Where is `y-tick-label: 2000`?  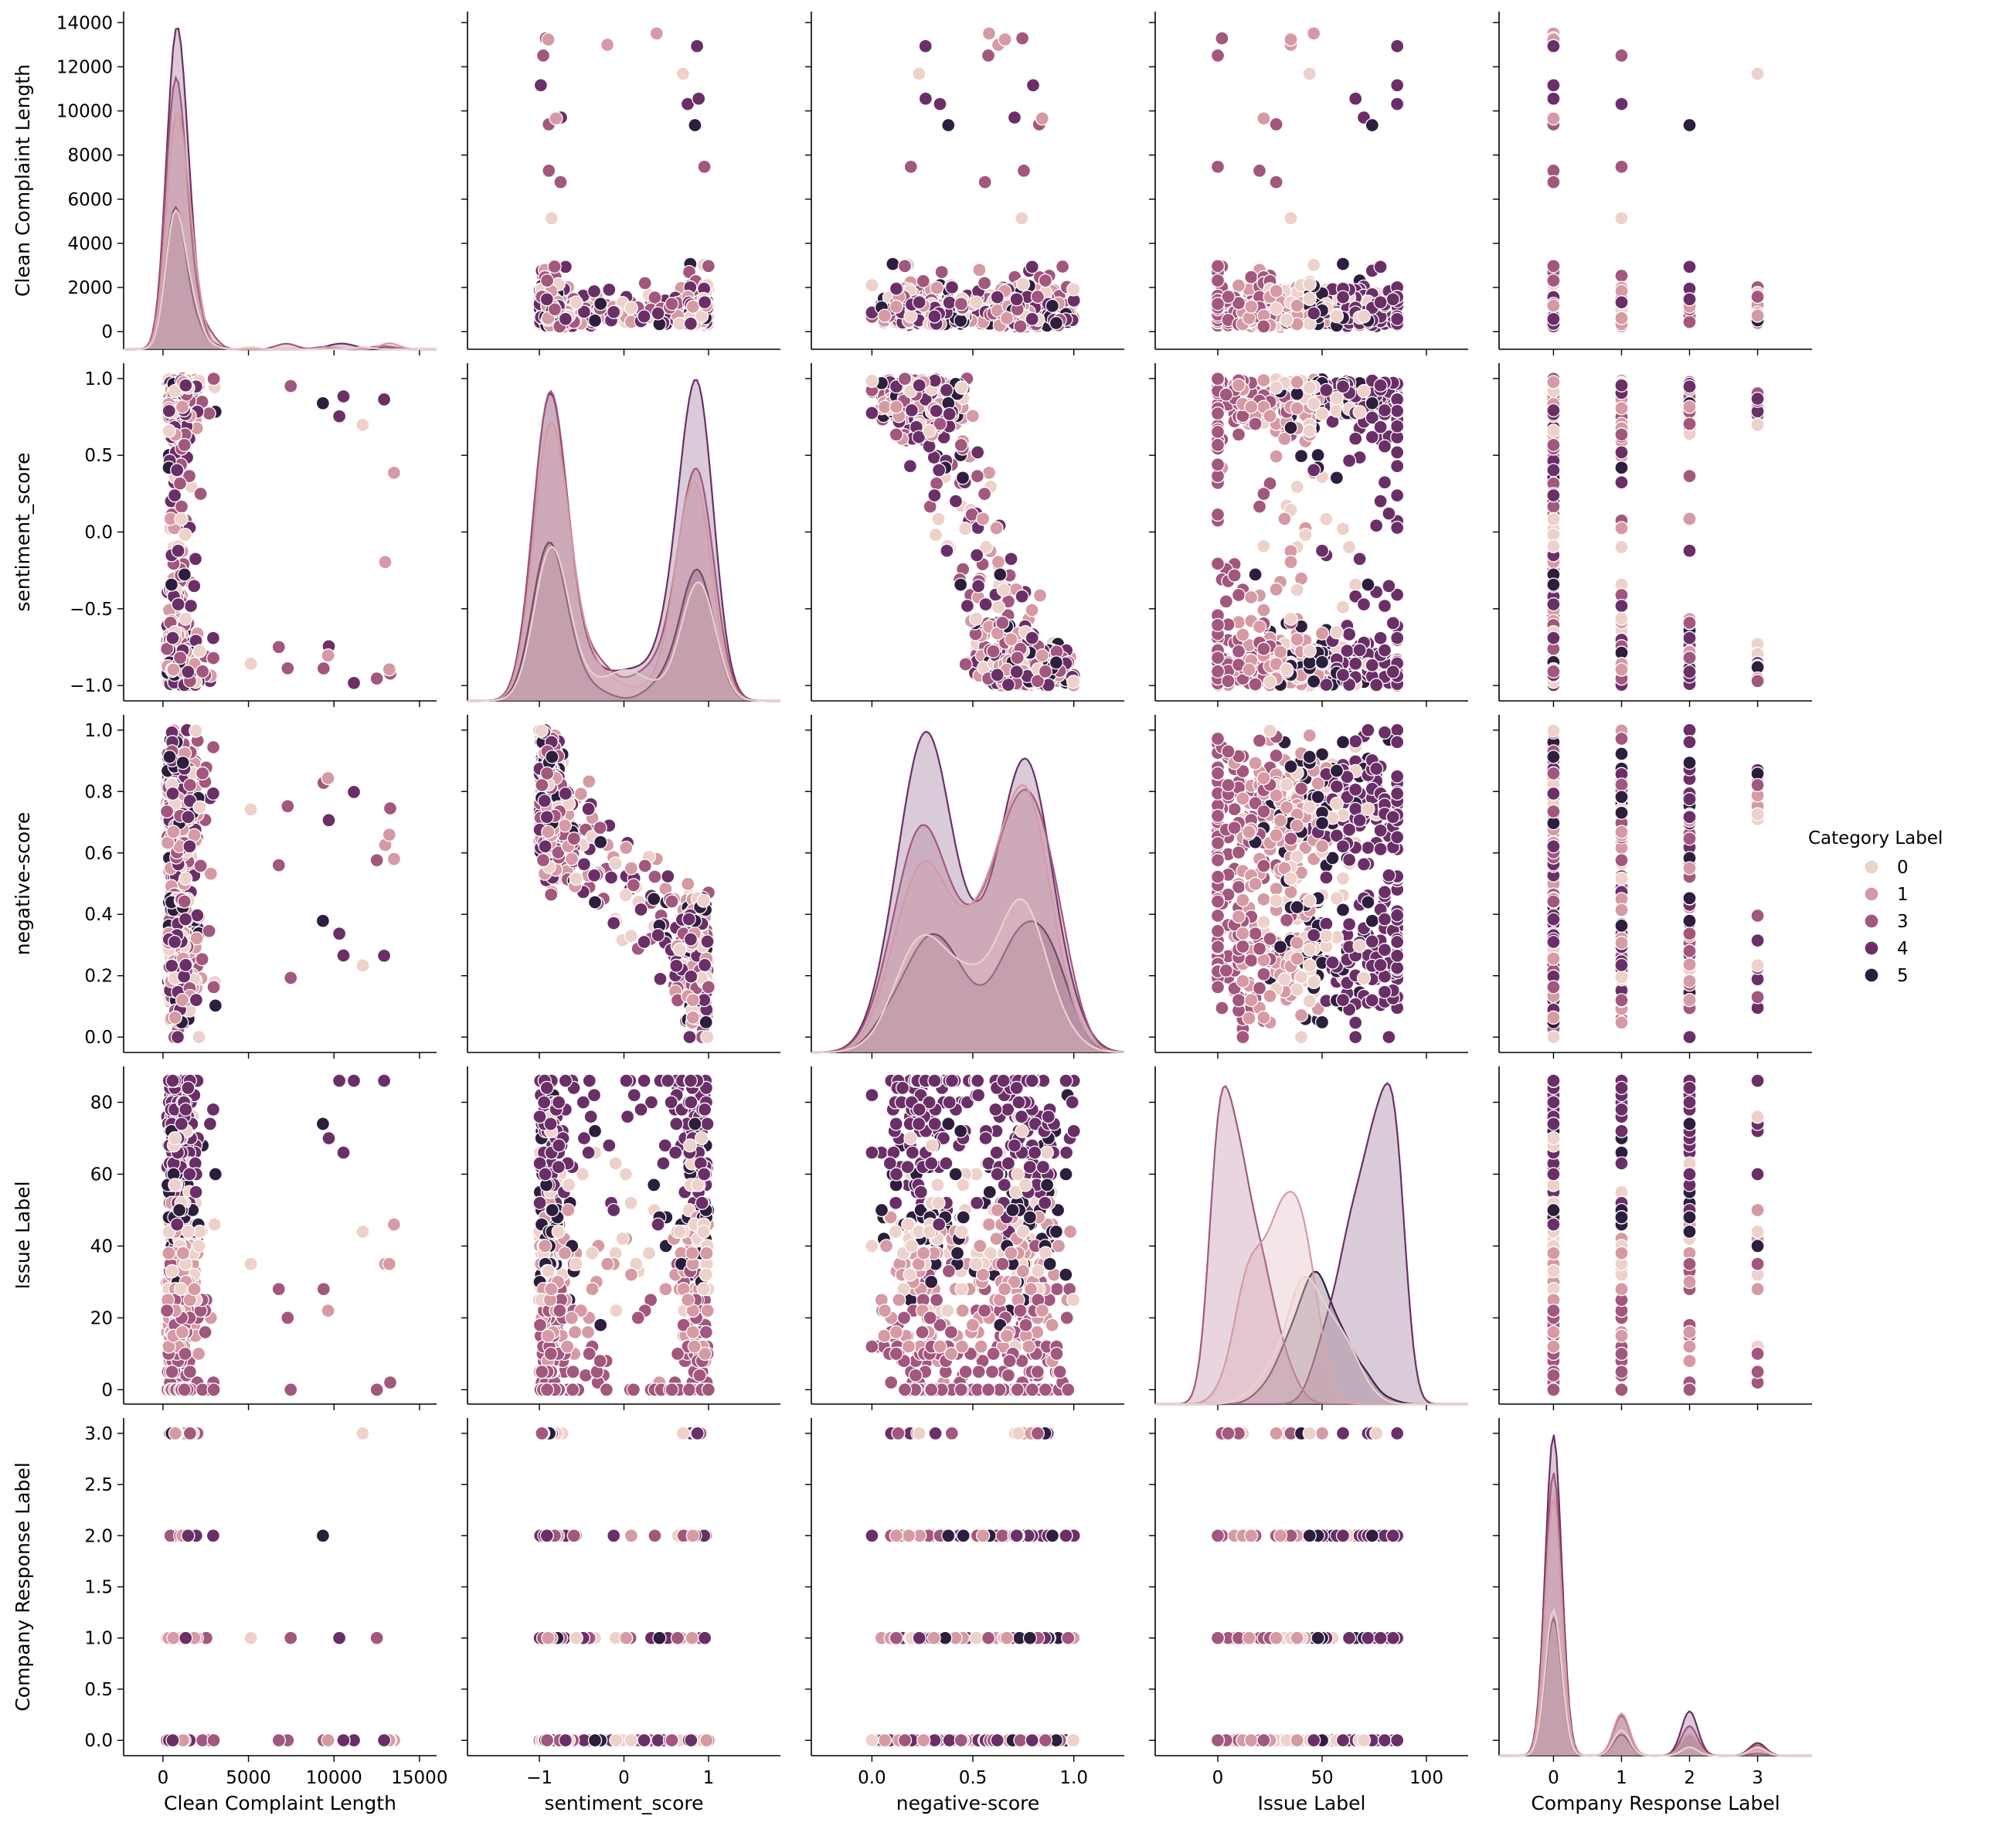
y-tick-label: 2000 is located at coordinates (90, 288).